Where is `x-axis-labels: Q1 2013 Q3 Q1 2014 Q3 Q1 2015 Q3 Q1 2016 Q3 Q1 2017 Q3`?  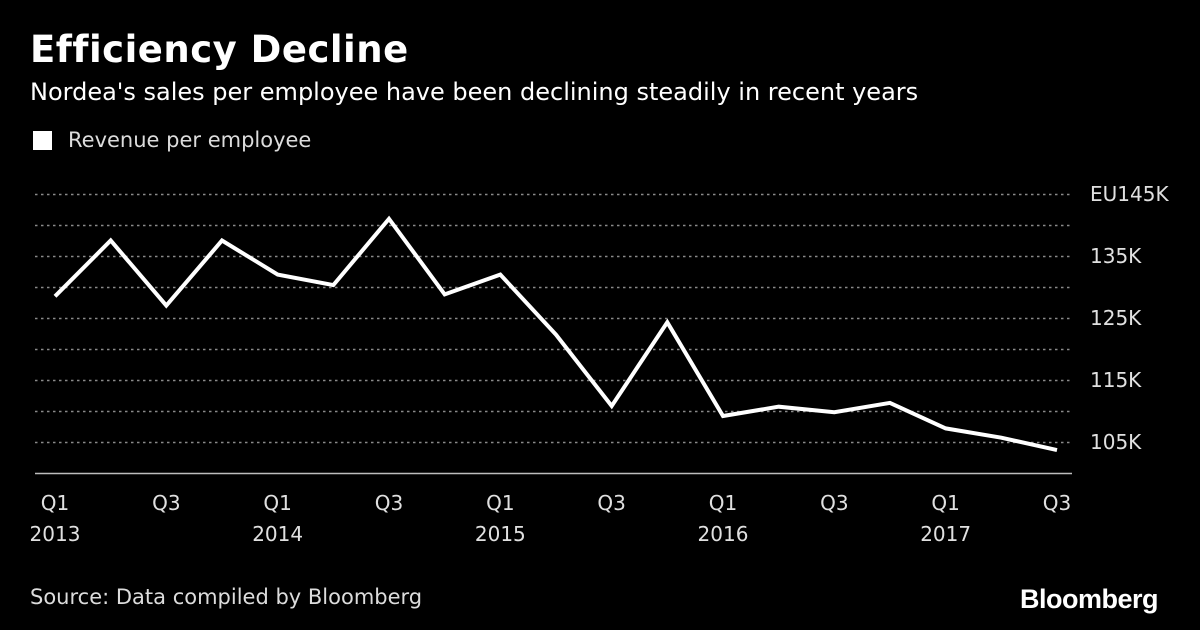
x-axis-labels: Q1 2013 Q3 Q1 2014 Q3 Q1 2015 Q3 Q1 2016 Q3 Q1 2017 Q3 is located at coordinates (551, 518).